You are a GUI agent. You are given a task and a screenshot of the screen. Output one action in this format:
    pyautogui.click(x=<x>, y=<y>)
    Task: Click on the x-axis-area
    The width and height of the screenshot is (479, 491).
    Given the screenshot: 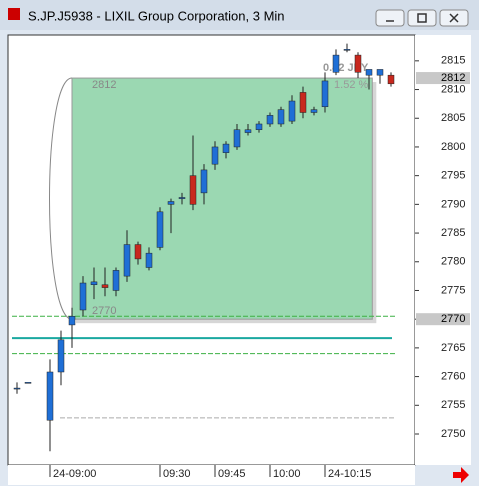 What is the action you would take?
    pyautogui.click(x=211, y=475)
    